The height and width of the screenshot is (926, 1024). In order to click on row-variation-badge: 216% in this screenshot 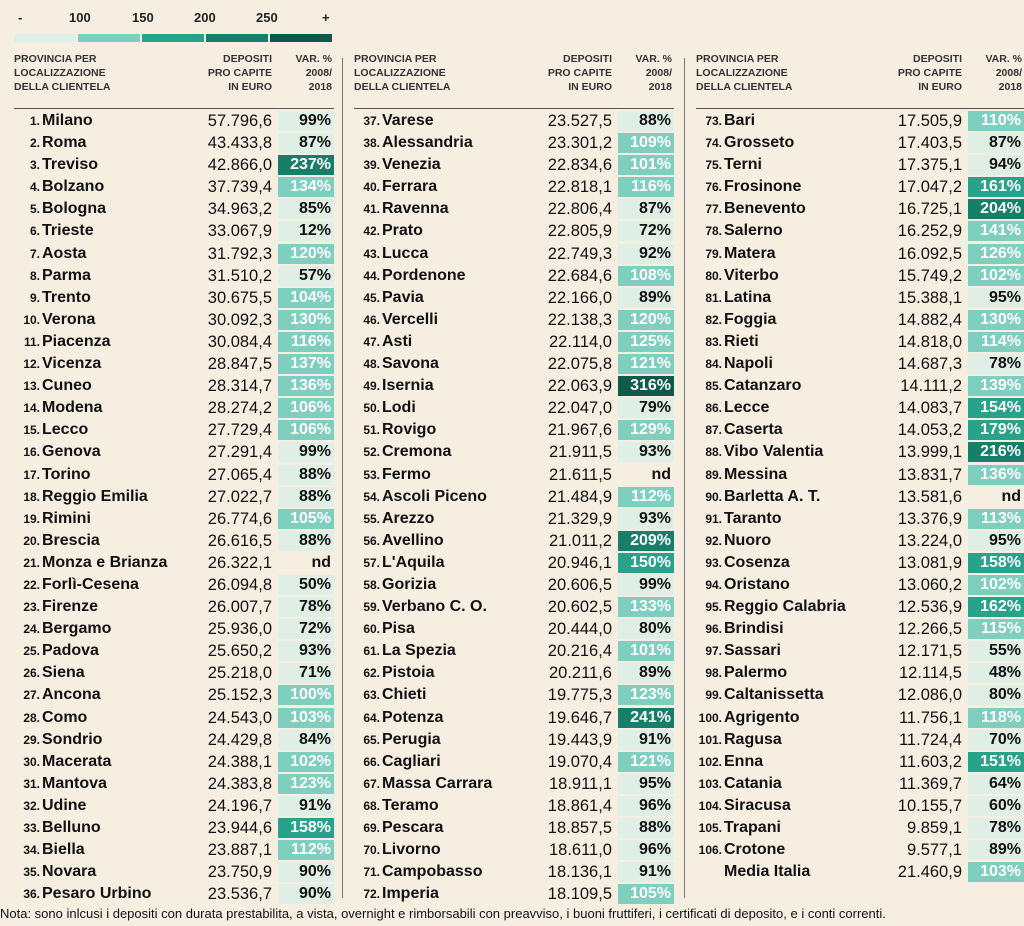, I will do `click(996, 452)`.